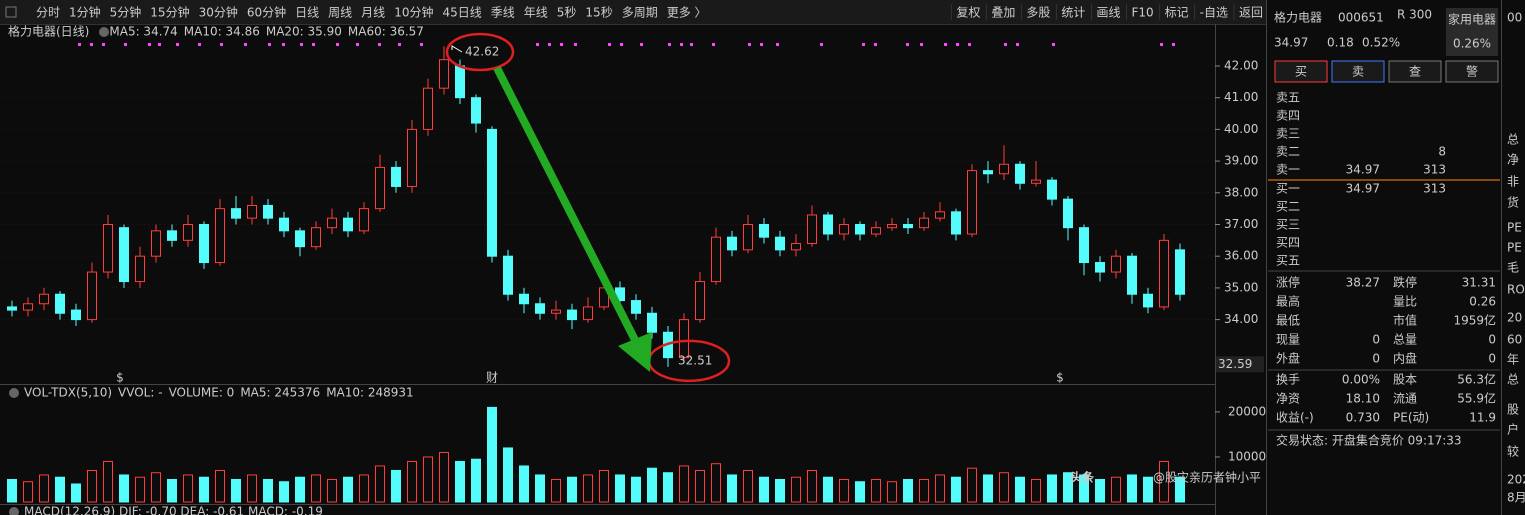 This screenshot has height=515, width=1525. I want to click on watermark-brand: 头条, so click(1082, 477).